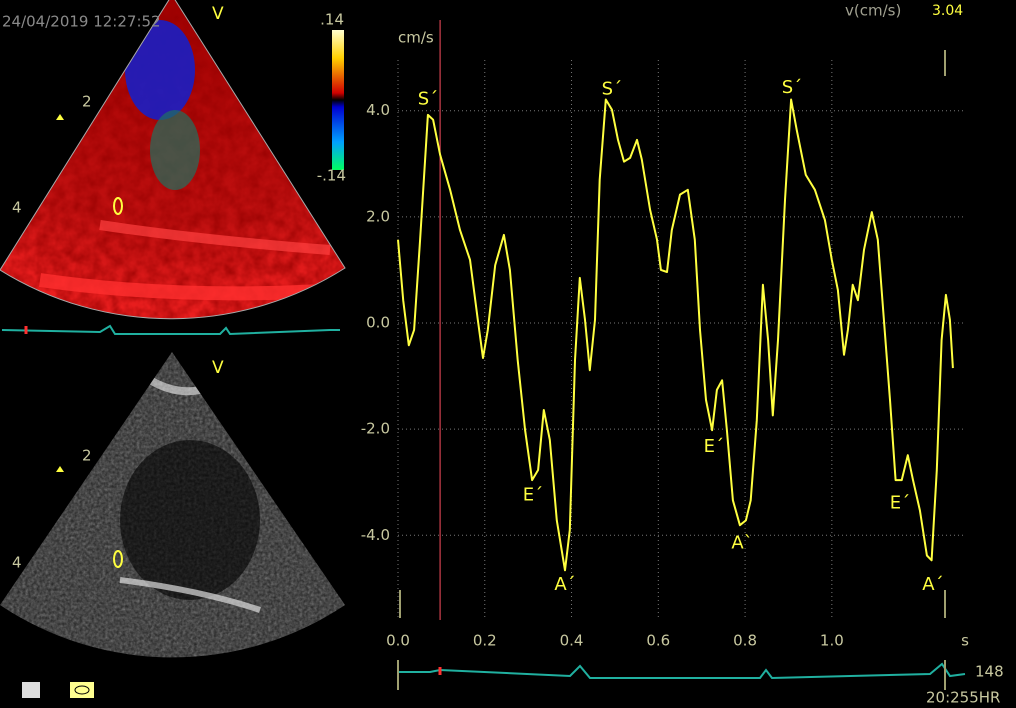 This screenshot has width=1016, height=708. What do you see at coordinates (332, 20) in the screenshot?
I see `scale-max: .14` at bounding box center [332, 20].